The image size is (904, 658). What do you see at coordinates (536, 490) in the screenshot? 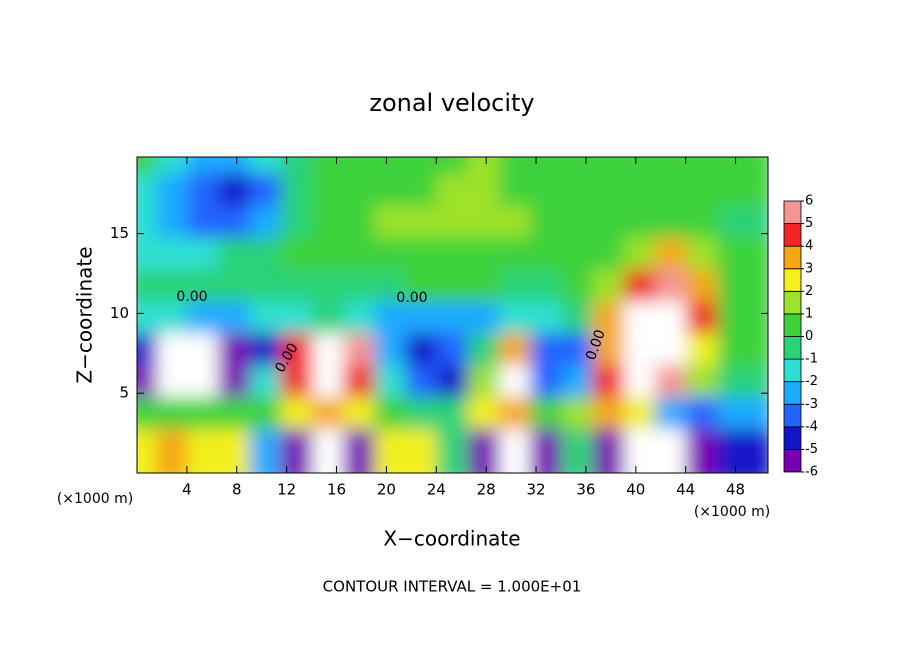
I see `x-tick-label: 32` at bounding box center [536, 490].